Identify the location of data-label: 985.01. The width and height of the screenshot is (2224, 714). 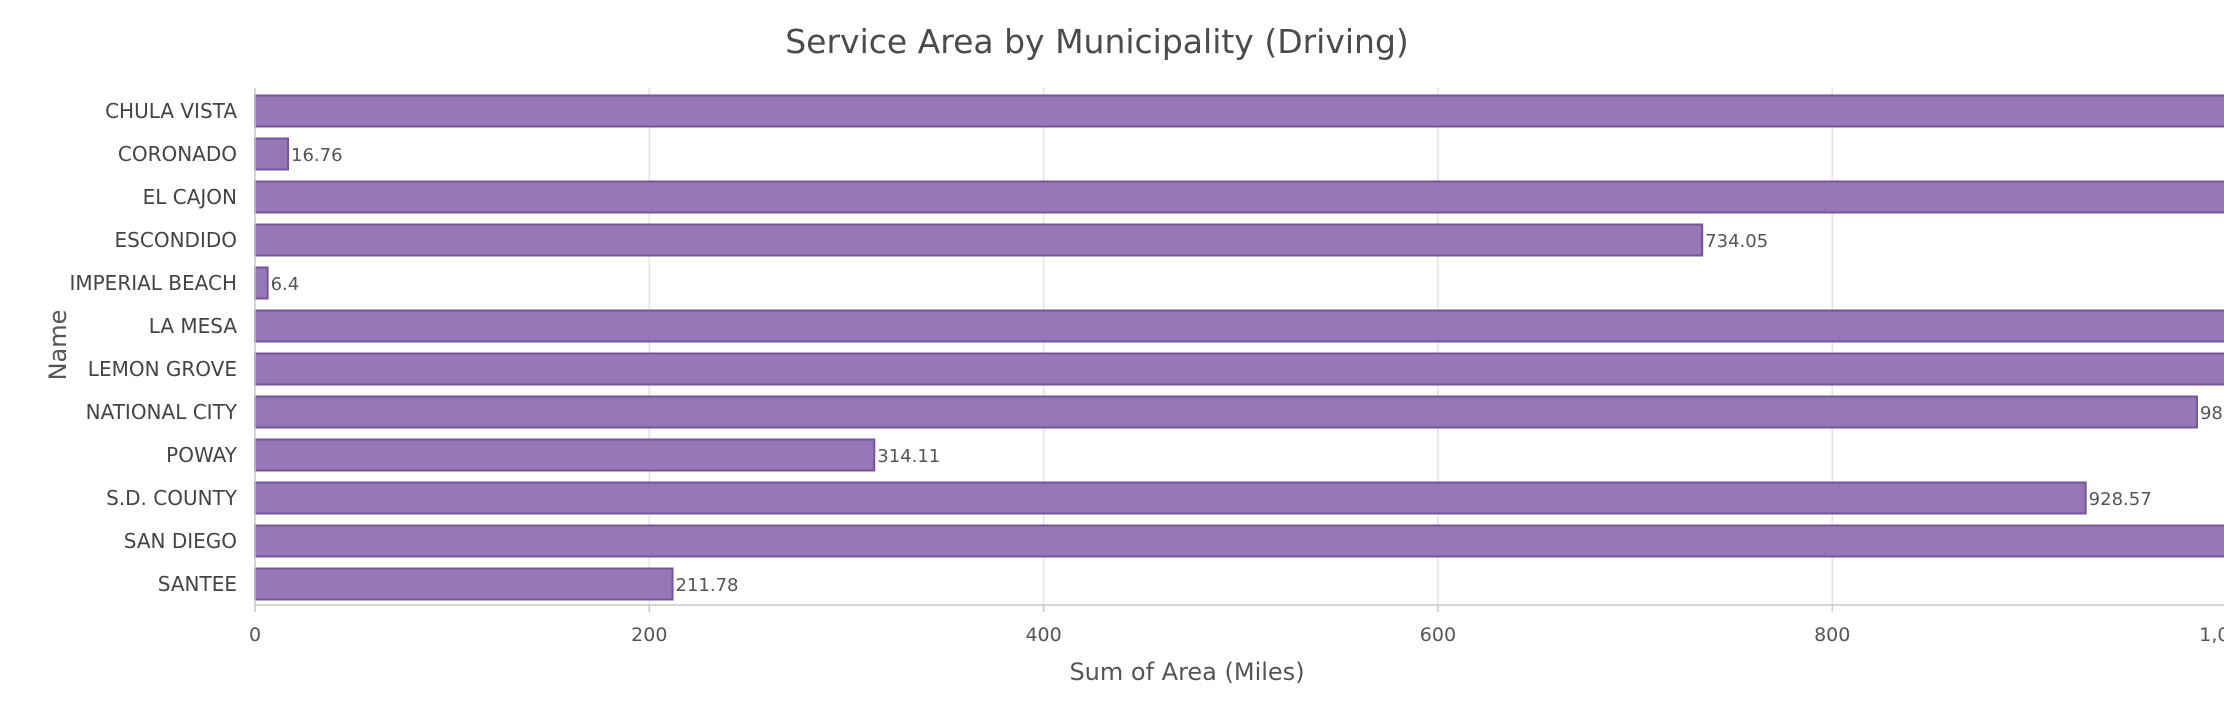
(2212, 413).